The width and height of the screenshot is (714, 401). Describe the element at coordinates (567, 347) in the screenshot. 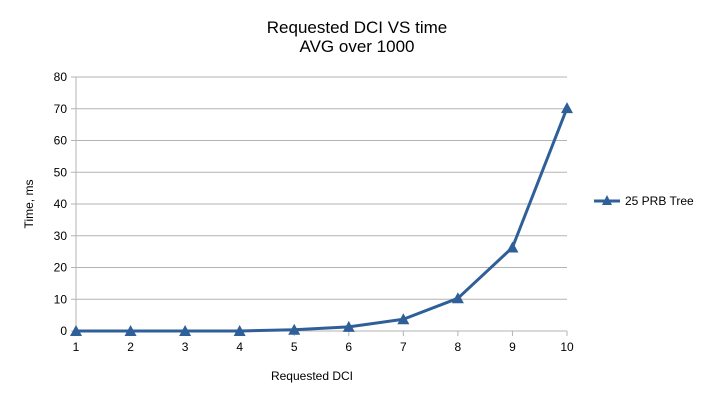

I see `x-tick-label: 10` at that location.